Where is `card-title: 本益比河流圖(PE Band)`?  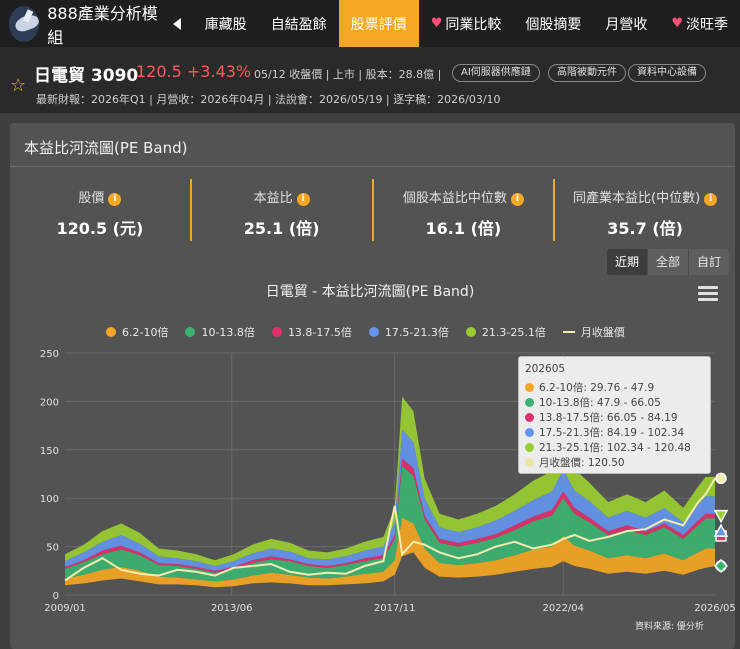
card-title: 本益比河流圖(PE Band) is located at coordinates (372, 145).